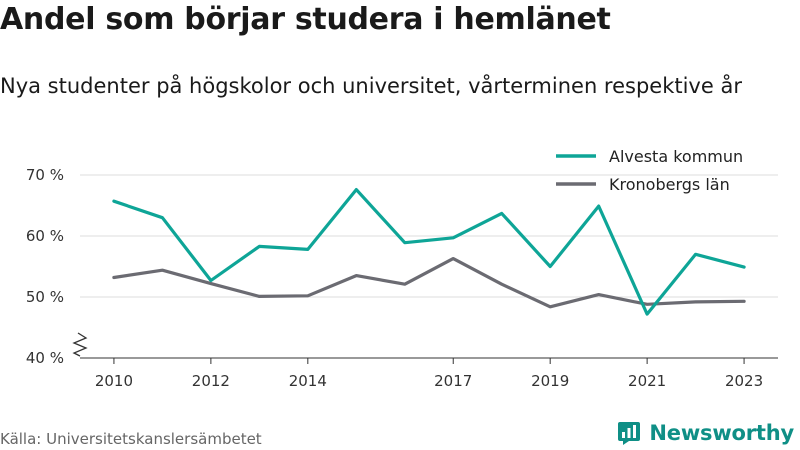 This screenshot has width=800, height=450. Describe the element at coordinates (453, 381) in the screenshot. I see `x-tick-label: 2017` at that location.